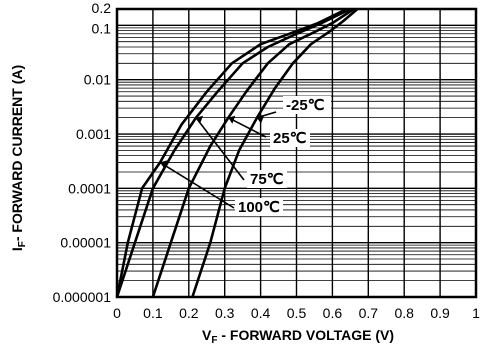  I want to click on y-tick-label: 0.1, so click(102, 28).